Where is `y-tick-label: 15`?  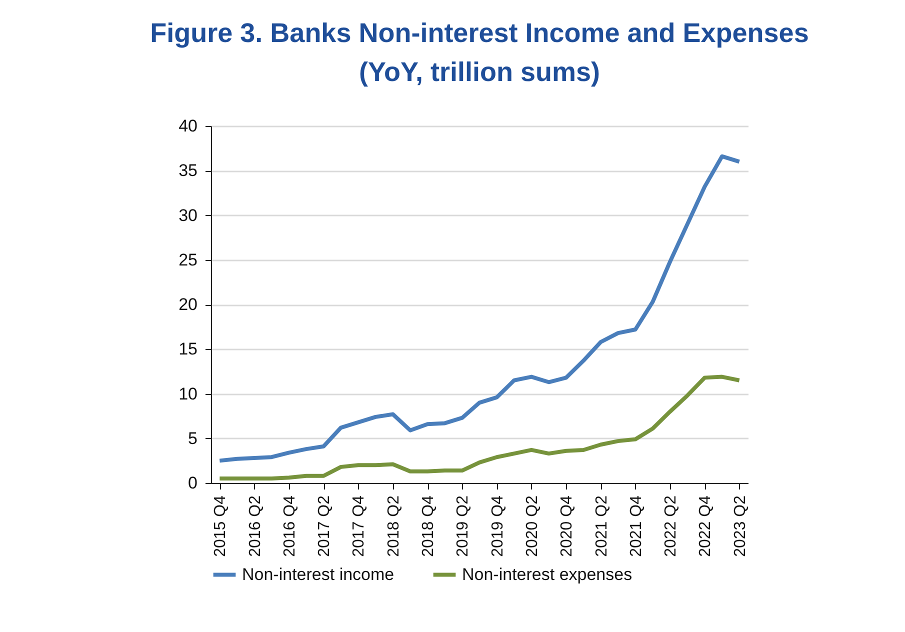 y-tick-label: 15 is located at coordinates (188, 349).